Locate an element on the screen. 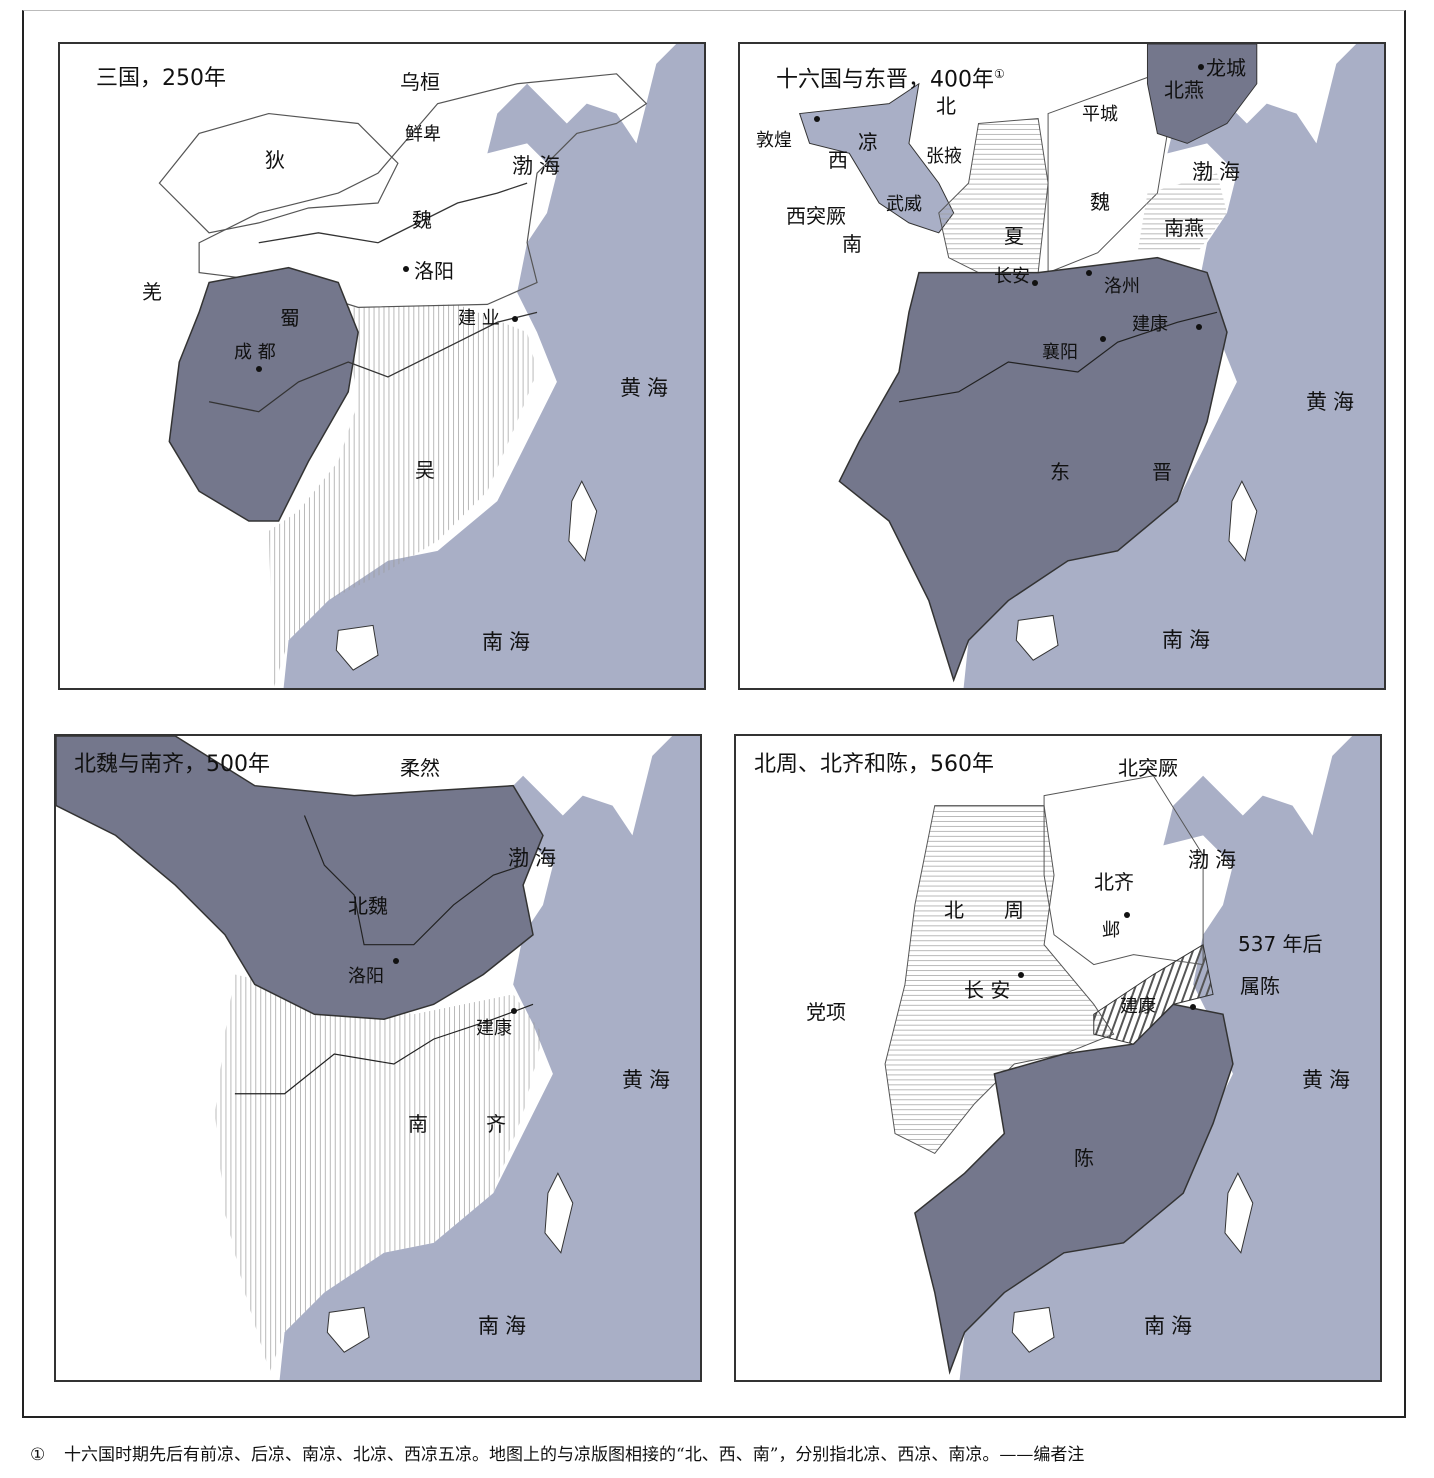  label-beiqi: 北齐 is located at coordinates (1114, 882).